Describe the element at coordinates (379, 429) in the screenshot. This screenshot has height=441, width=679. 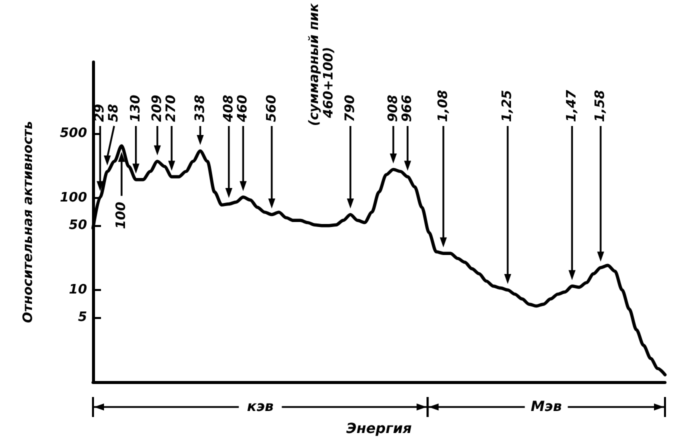
I see `x-axis-title: Энергия` at that location.